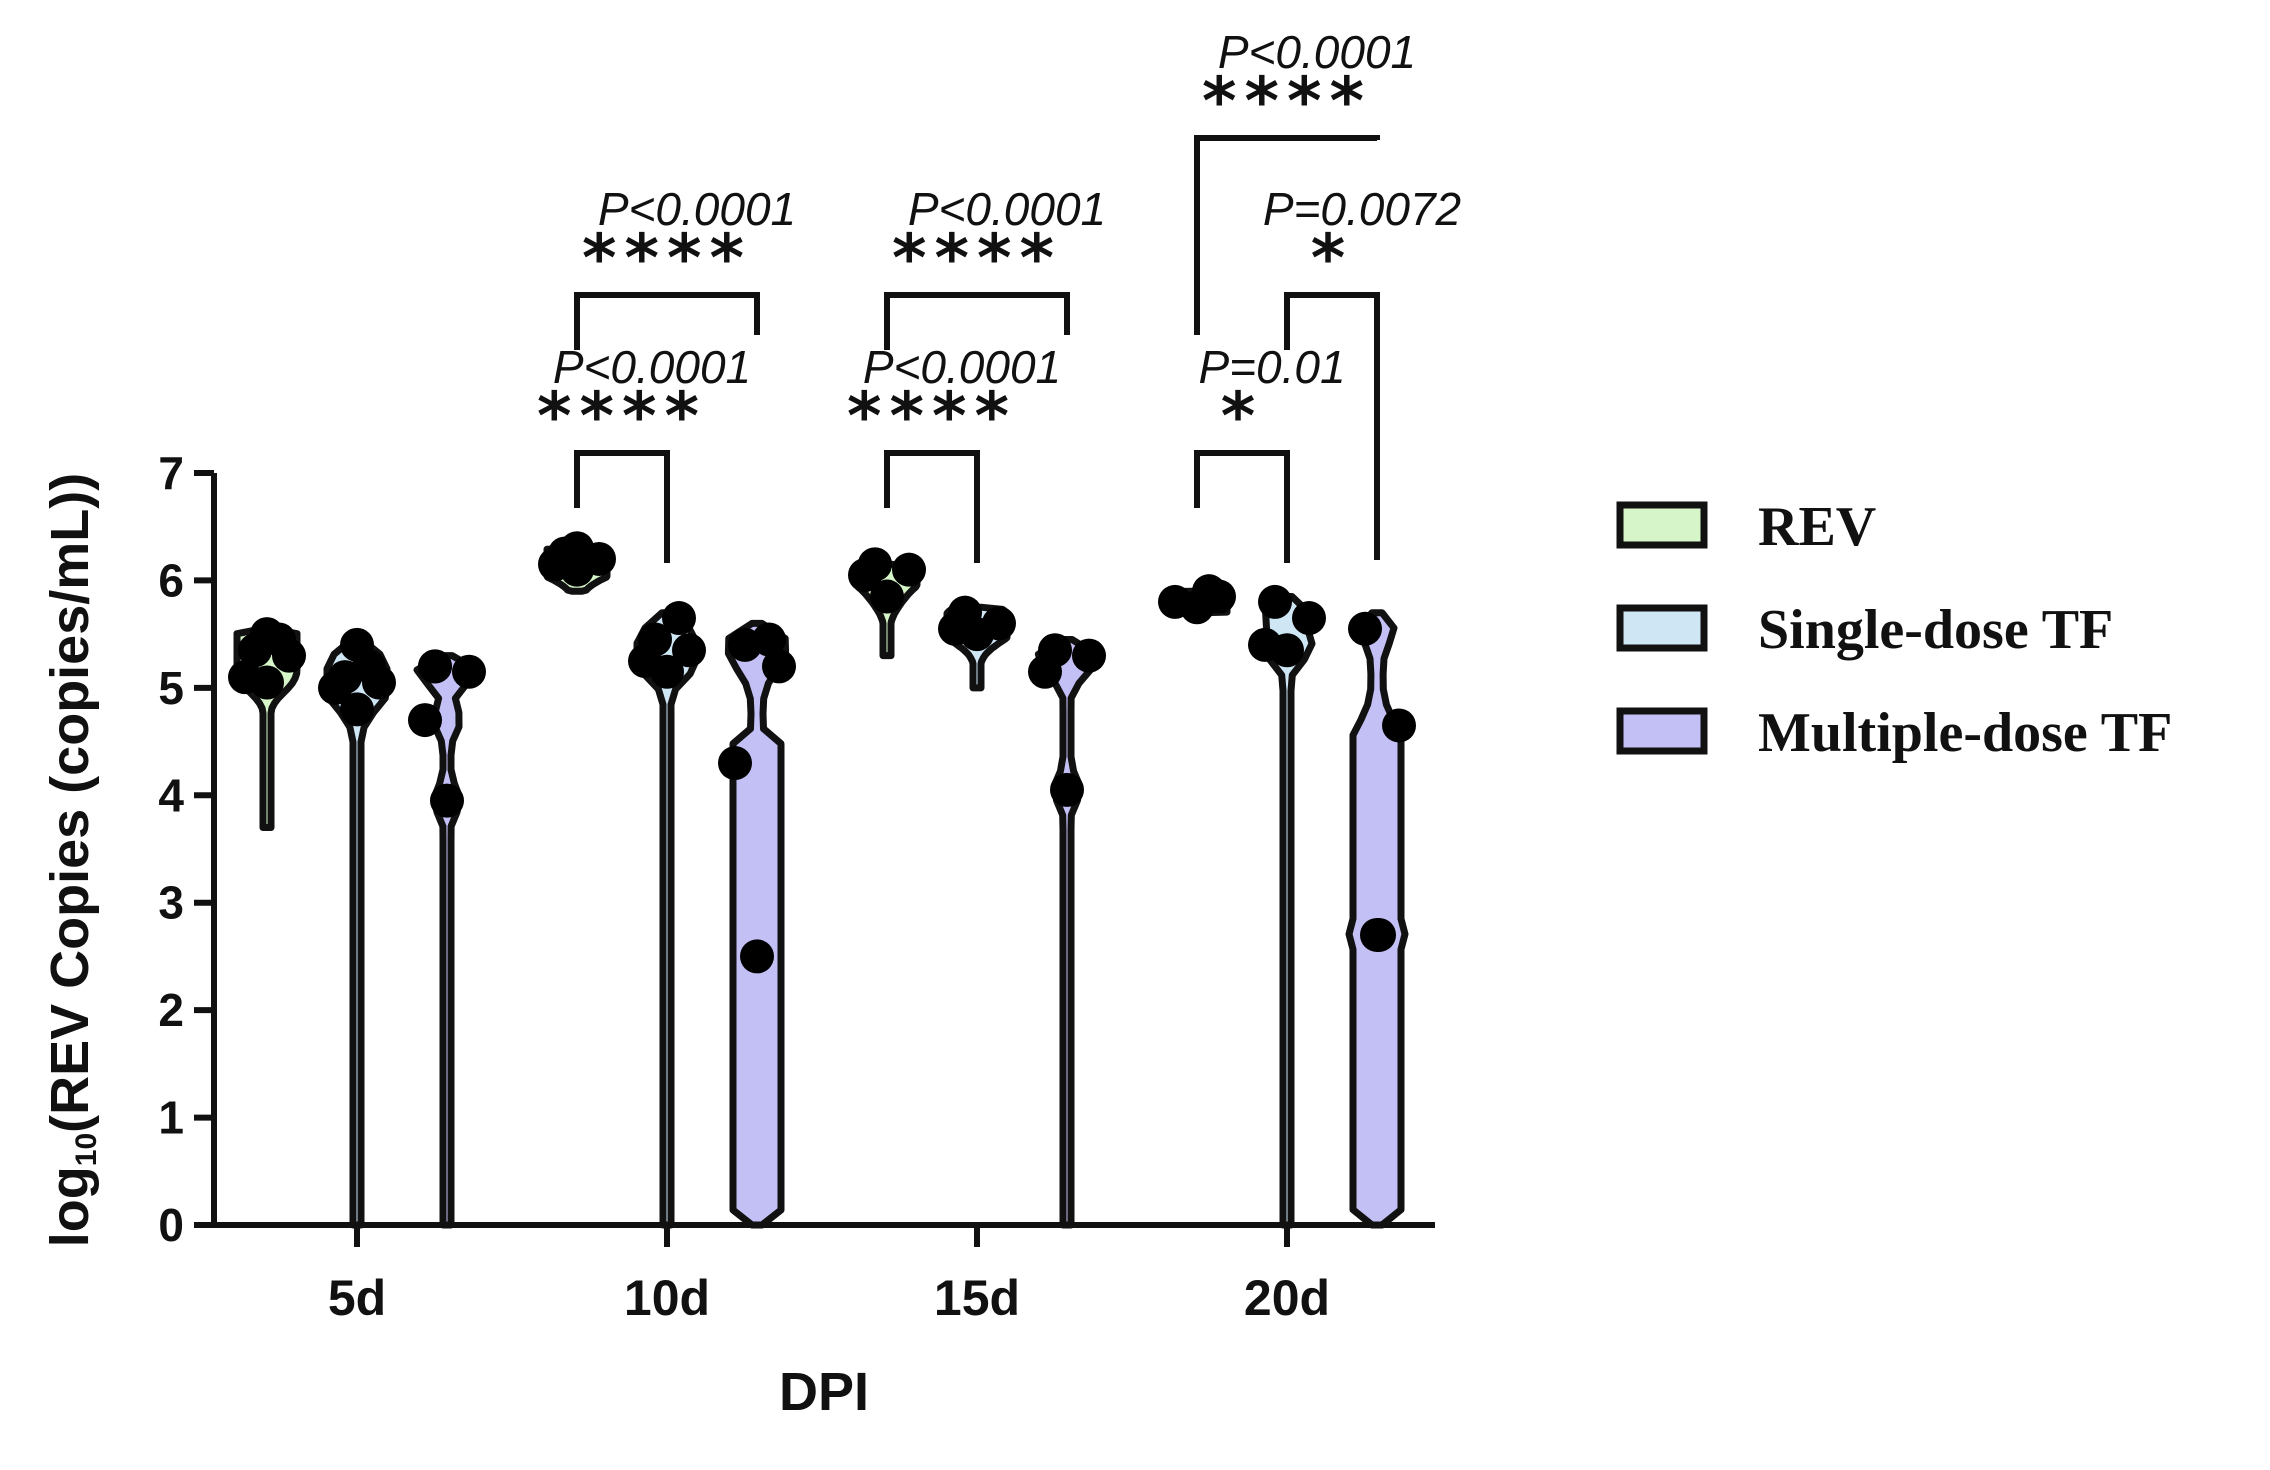 This screenshot has height=1470, width=2270. Describe the element at coordinates (171, 795) in the screenshot. I see `y-tick-label: 4` at that location.